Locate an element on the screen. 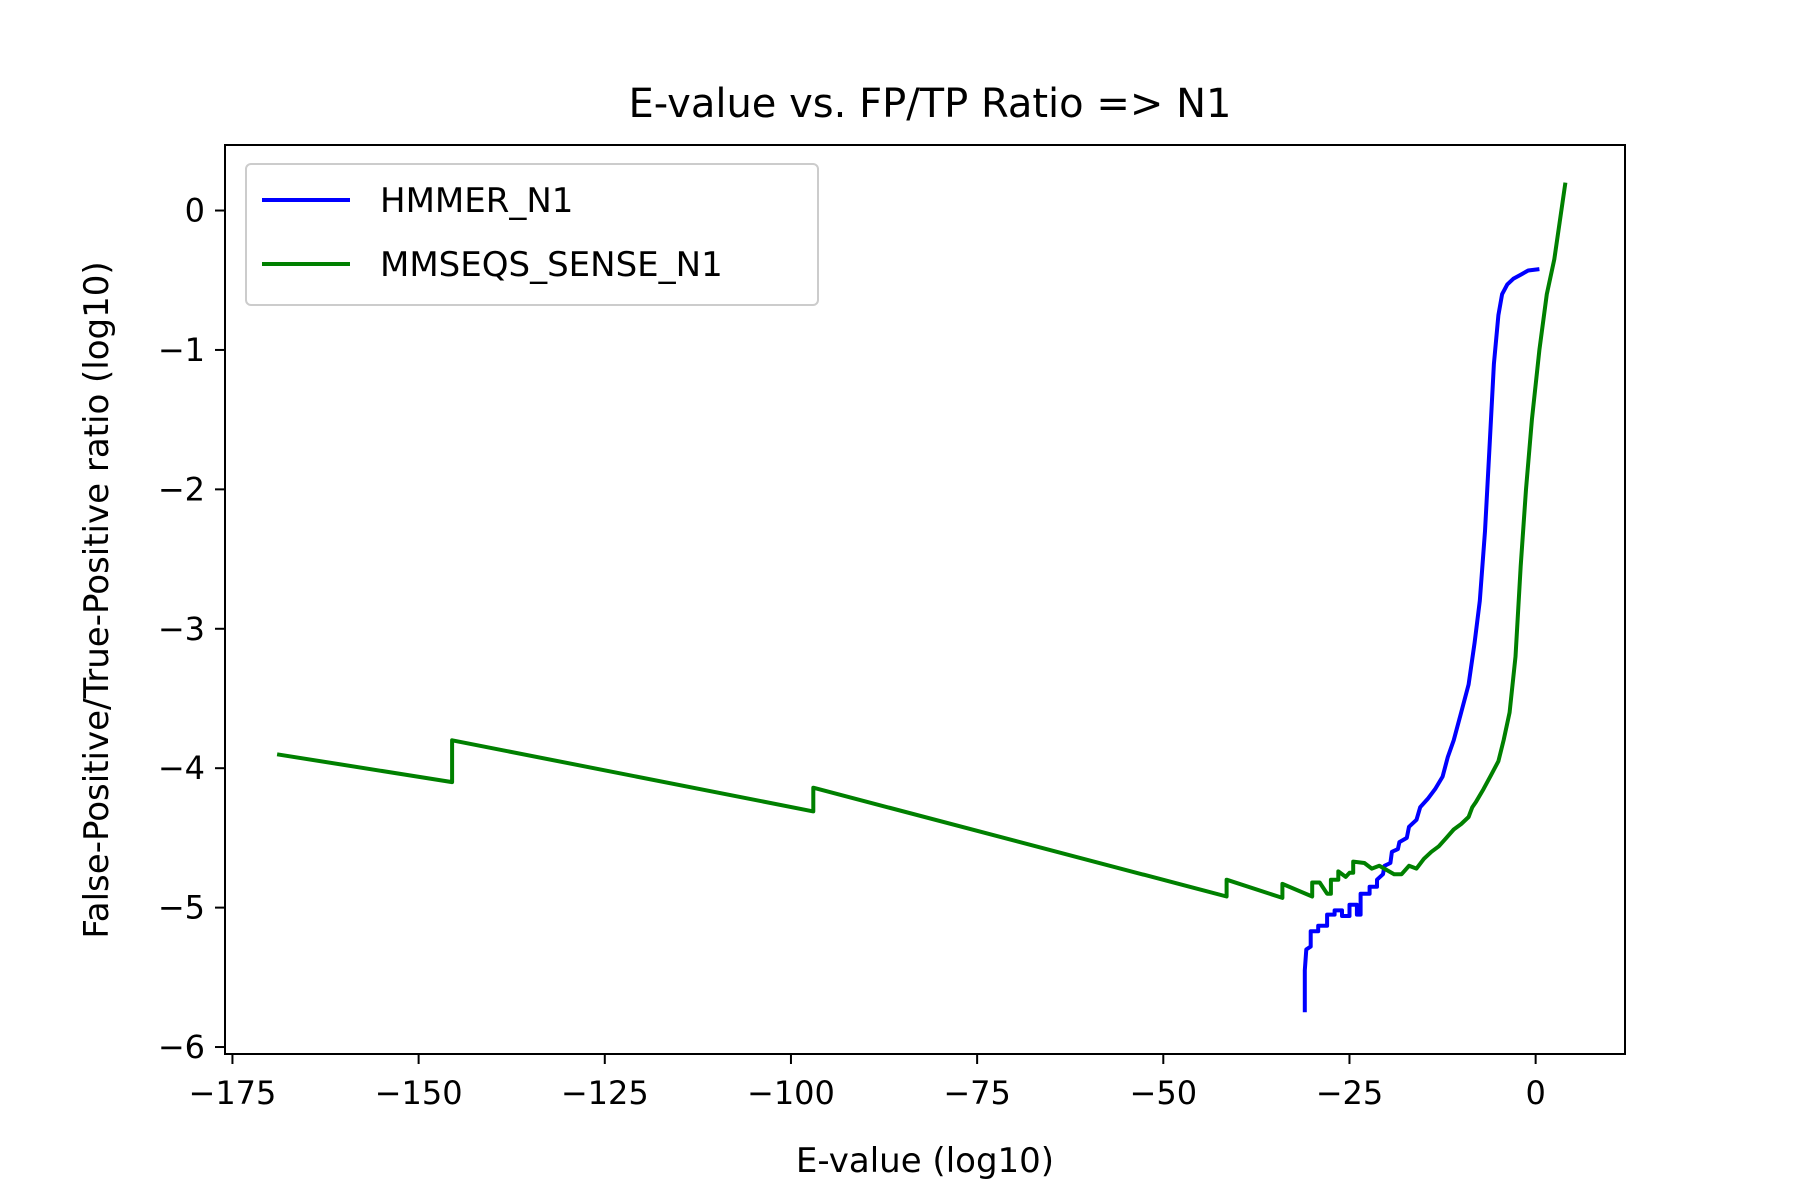 This screenshot has width=1800, height=1200. x-tick-label: −150 is located at coordinates (419, 1093).